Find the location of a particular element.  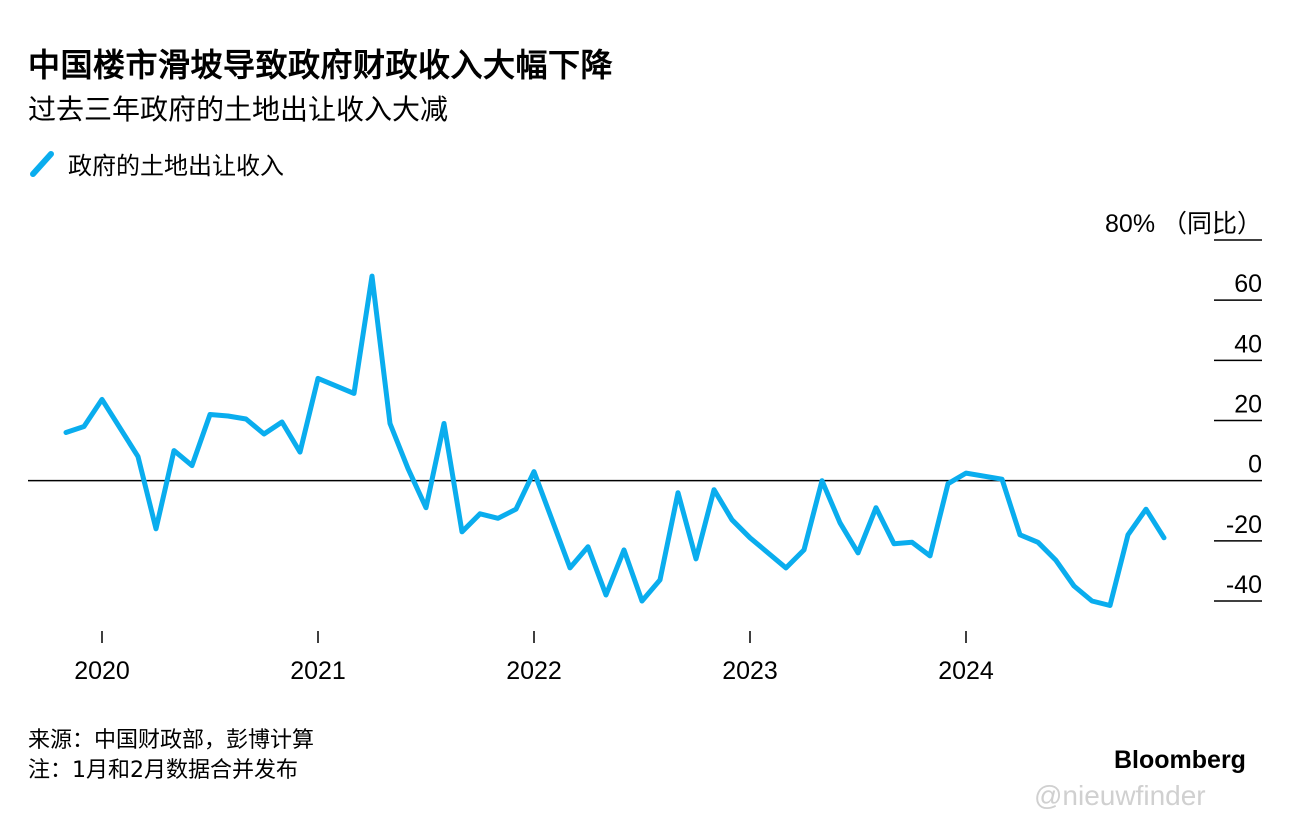

watermark: @nieuwfinder is located at coordinates (1120, 795).